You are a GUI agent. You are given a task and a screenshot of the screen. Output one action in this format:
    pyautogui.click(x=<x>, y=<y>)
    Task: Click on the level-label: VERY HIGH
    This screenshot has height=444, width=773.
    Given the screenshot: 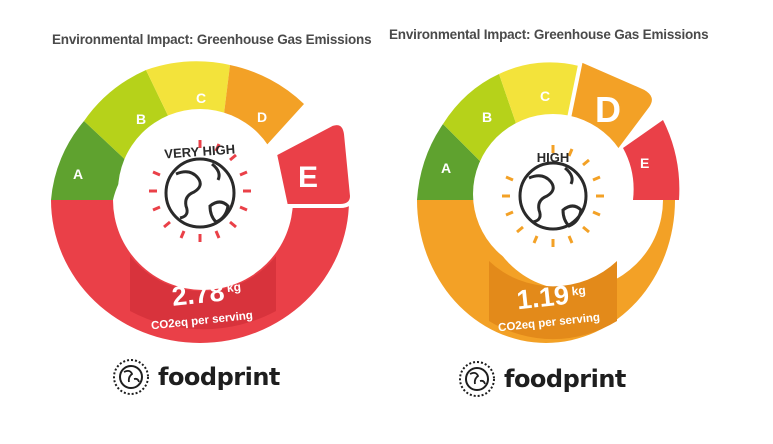 What is the action you would take?
    pyautogui.click(x=200, y=152)
    